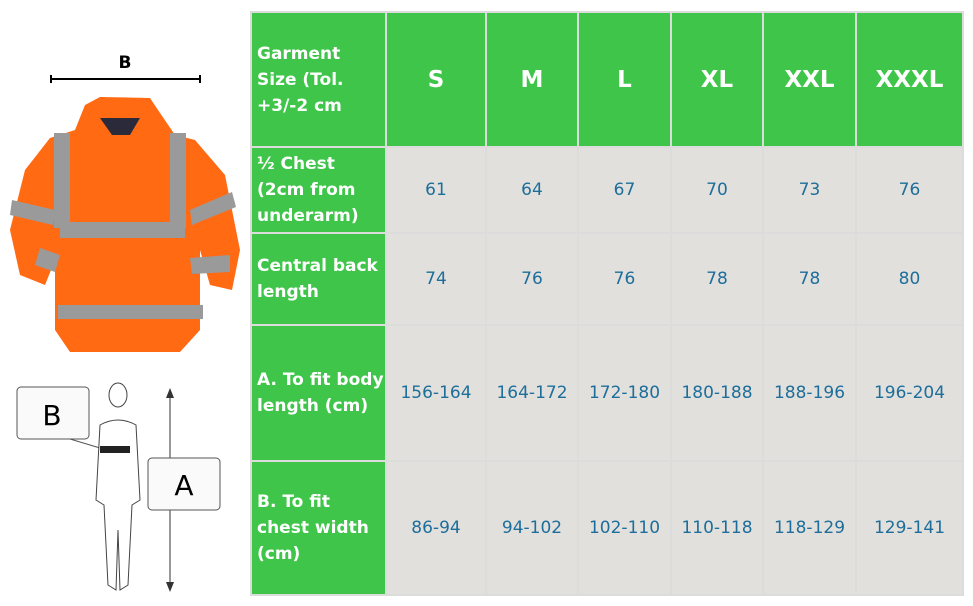 Image resolution: width=973 pixels, height=606 pixels. I want to click on figure-label-a: A, so click(183, 485).